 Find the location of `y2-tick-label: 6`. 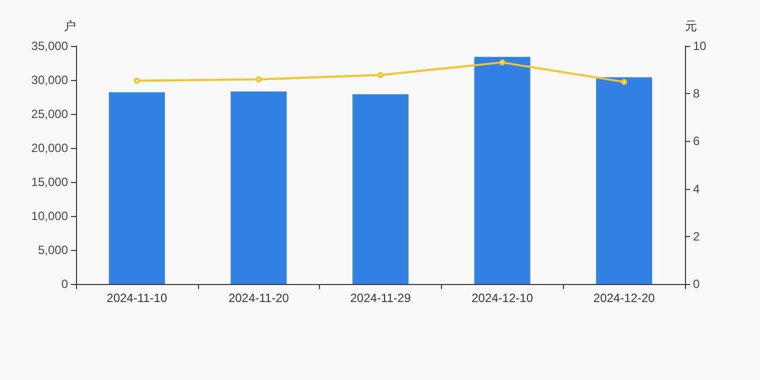

y2-tick-label: 6 is located at coordinates (696, 141).